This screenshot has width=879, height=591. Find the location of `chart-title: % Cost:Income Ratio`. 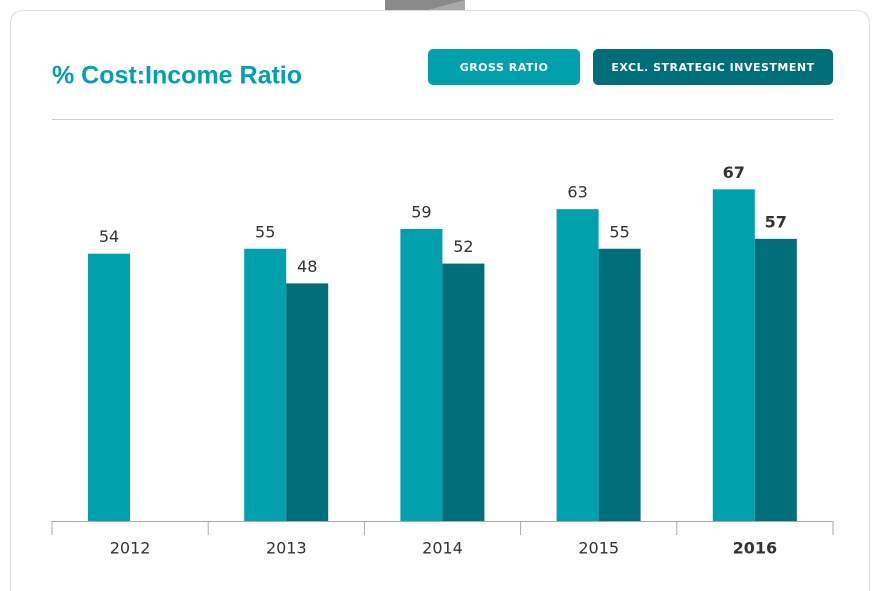

chart-title: % Cost:Income Ratio is located at coordinates (177, 76).